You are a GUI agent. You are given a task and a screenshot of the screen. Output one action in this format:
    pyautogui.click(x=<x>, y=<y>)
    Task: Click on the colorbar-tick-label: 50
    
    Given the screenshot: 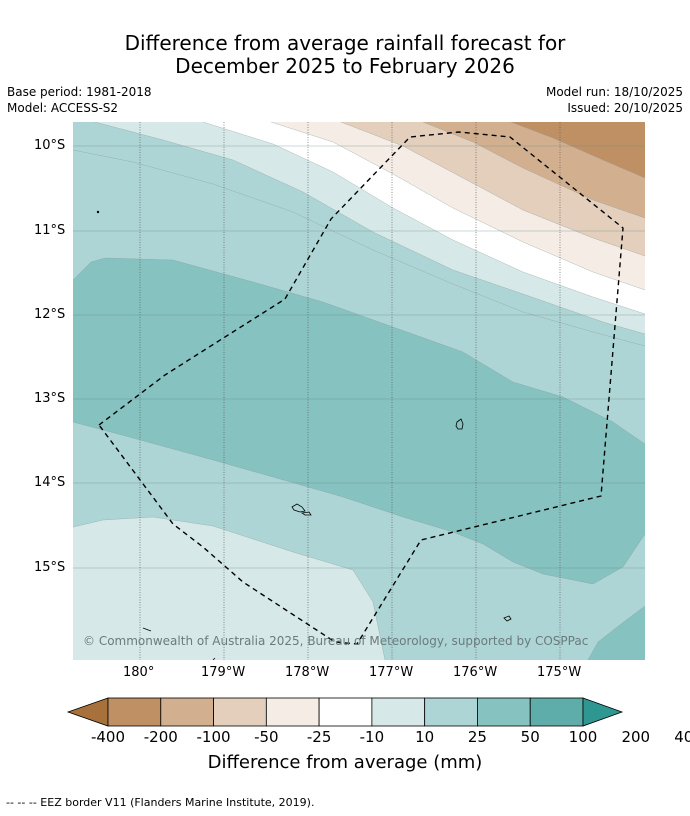 What is the action you would take?
    pyautogui.click(x=530, y=737)
    